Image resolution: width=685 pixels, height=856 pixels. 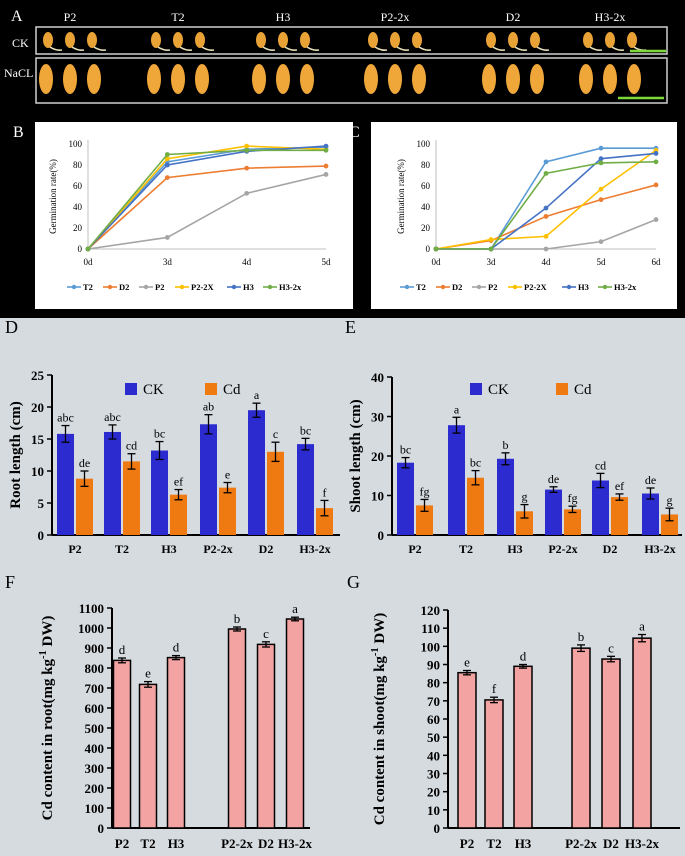 What do you see at coordinates (112, 417) in the screenshot?
I see `significance-letter: abc` at bounding box center [112, 417].